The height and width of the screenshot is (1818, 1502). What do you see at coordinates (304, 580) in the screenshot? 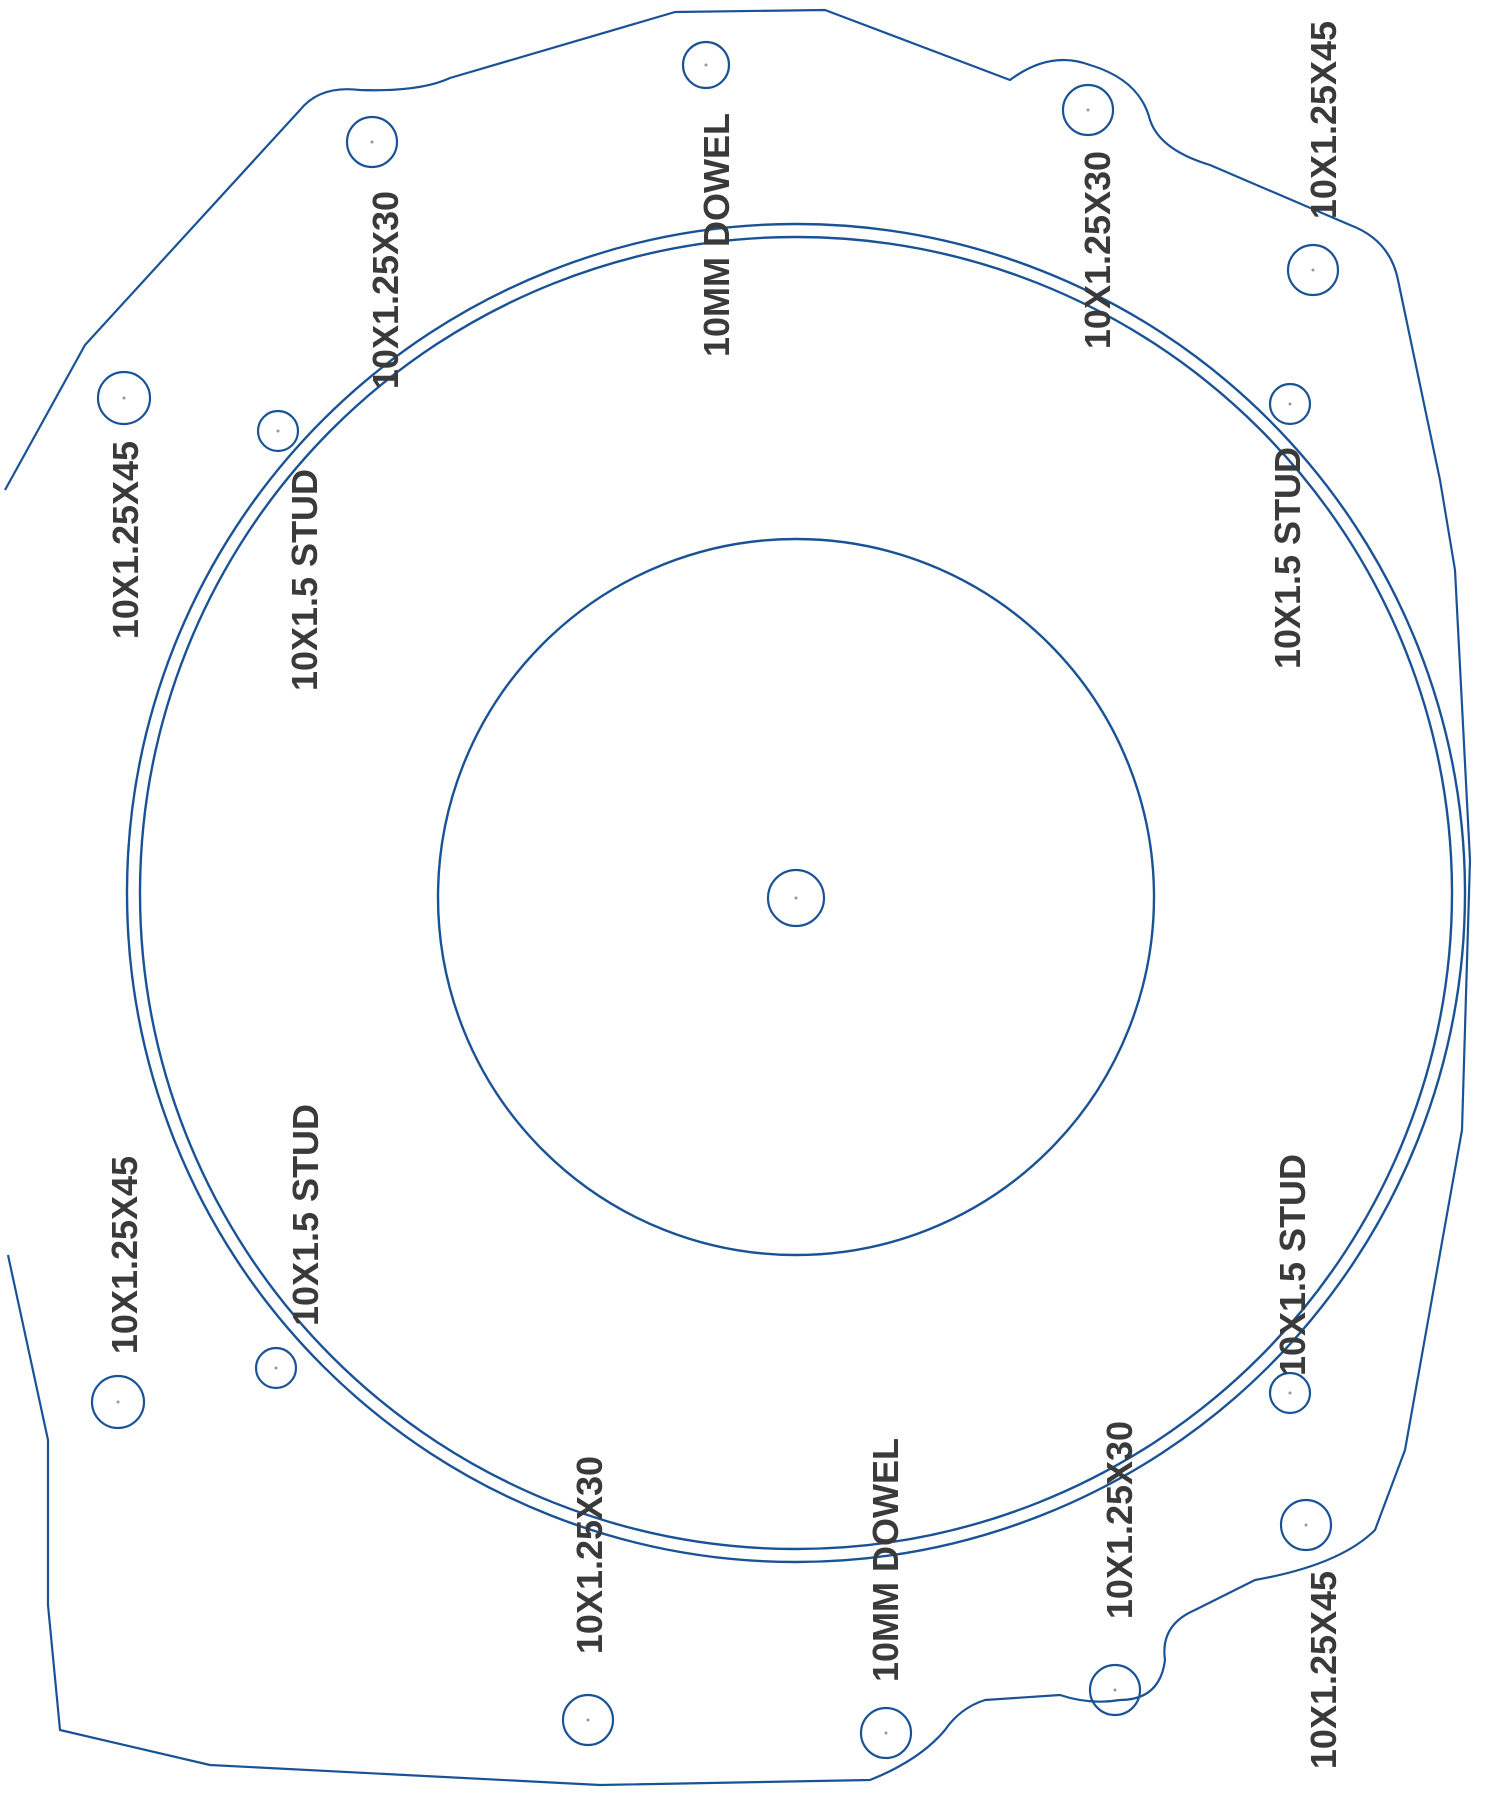
I see `label-left-top-stud: 10X1.5 STUD` at bounding box center [304, 580].